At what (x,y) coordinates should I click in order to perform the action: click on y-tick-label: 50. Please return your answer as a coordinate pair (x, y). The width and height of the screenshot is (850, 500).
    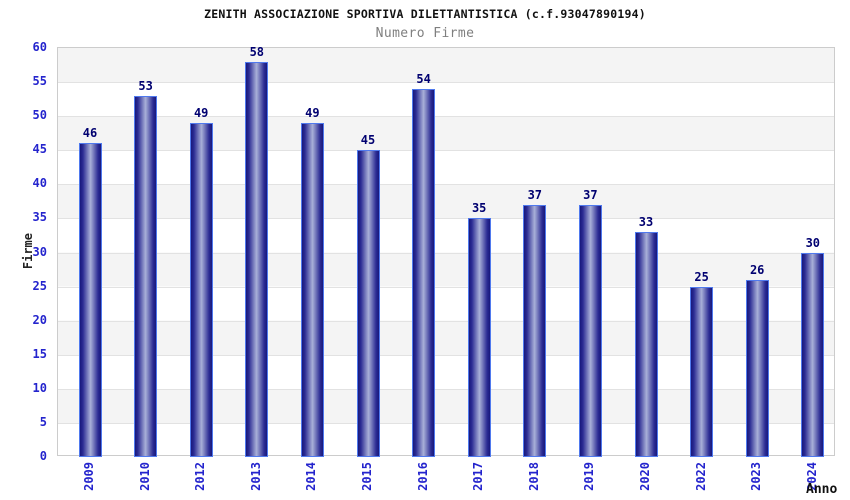
    Looking at the image, I should click on (39, 115).